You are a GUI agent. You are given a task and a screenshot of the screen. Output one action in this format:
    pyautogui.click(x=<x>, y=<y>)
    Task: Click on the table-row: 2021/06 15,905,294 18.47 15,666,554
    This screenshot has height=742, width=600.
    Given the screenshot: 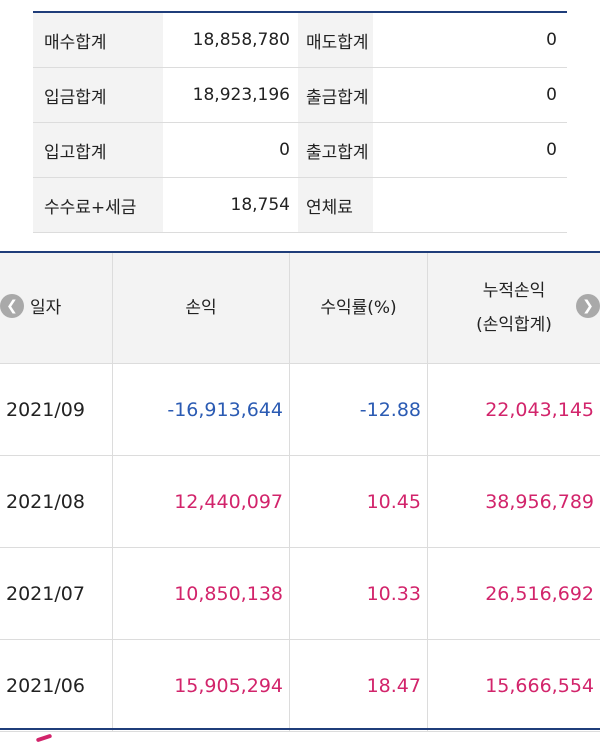 What is the action you would take?
    pyautogui.click(x=300, y=686)
    